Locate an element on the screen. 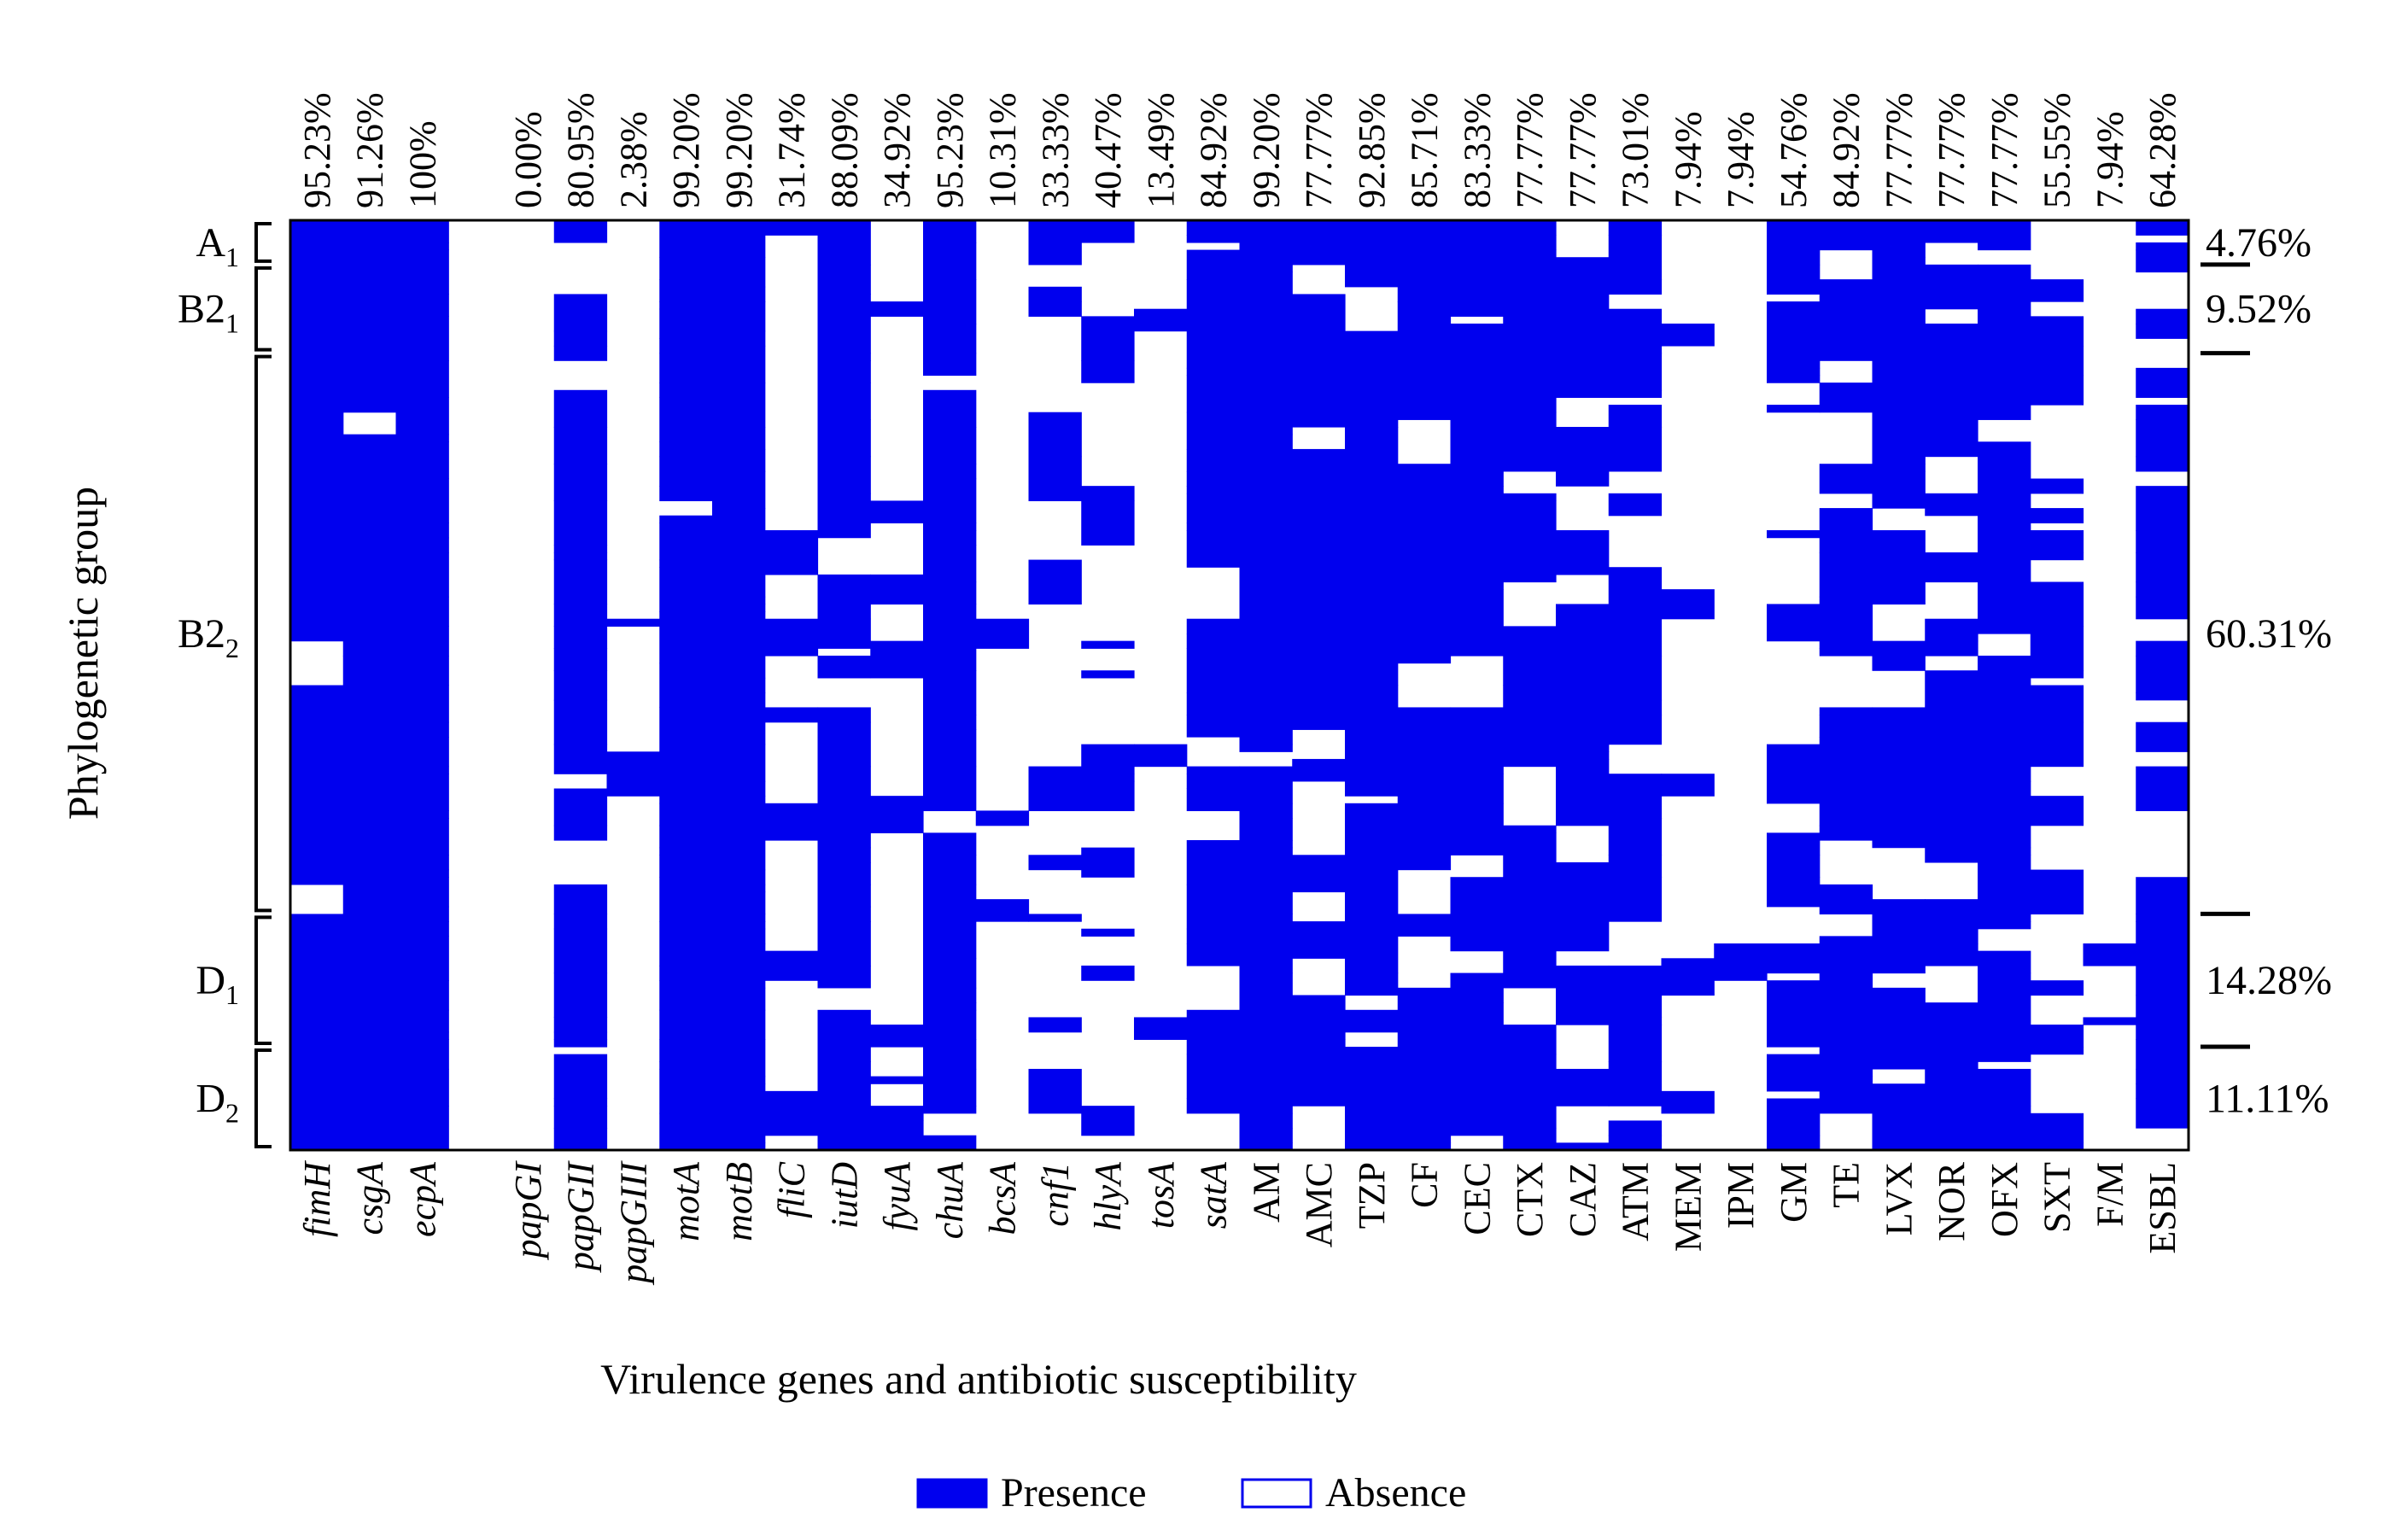 This screenshot has width=2408, height=1530. group-percent-4: 14.28% is located at coordinates (2269, 981).